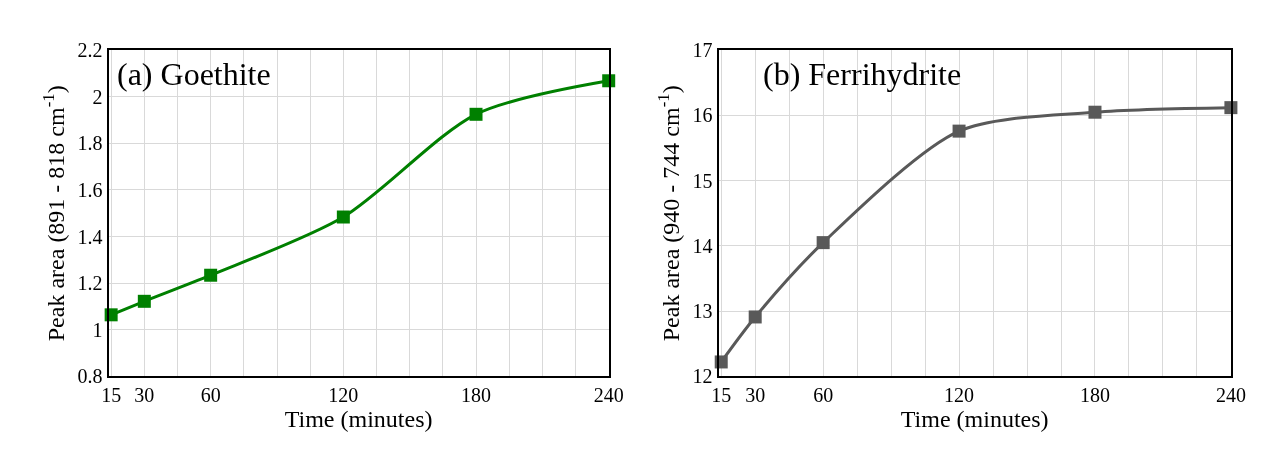 The height and width of the screenshot is (460, 1262). What do you see at coordinates (702, 50) in the screenshot?
I see `y-tick-label: 17` at bounding box center [702, 50].